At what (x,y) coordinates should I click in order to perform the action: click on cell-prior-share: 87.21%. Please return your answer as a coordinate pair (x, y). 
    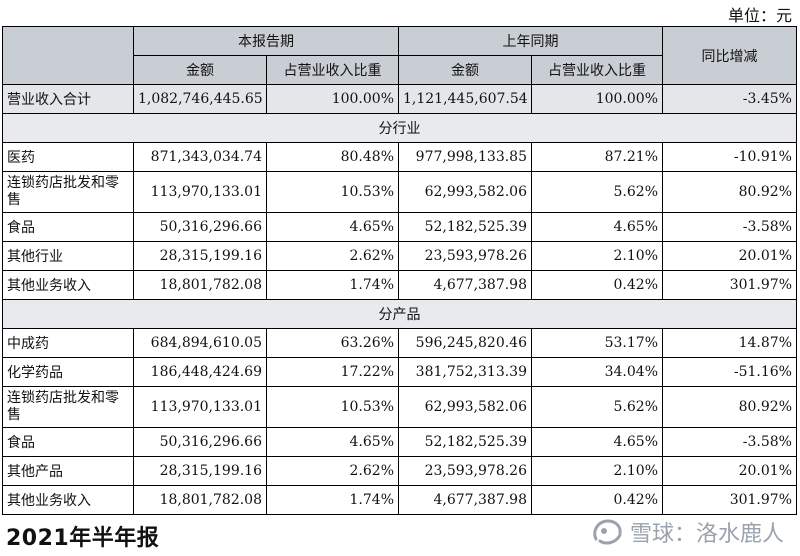
    Looking at the image, I should click on (597, 157).